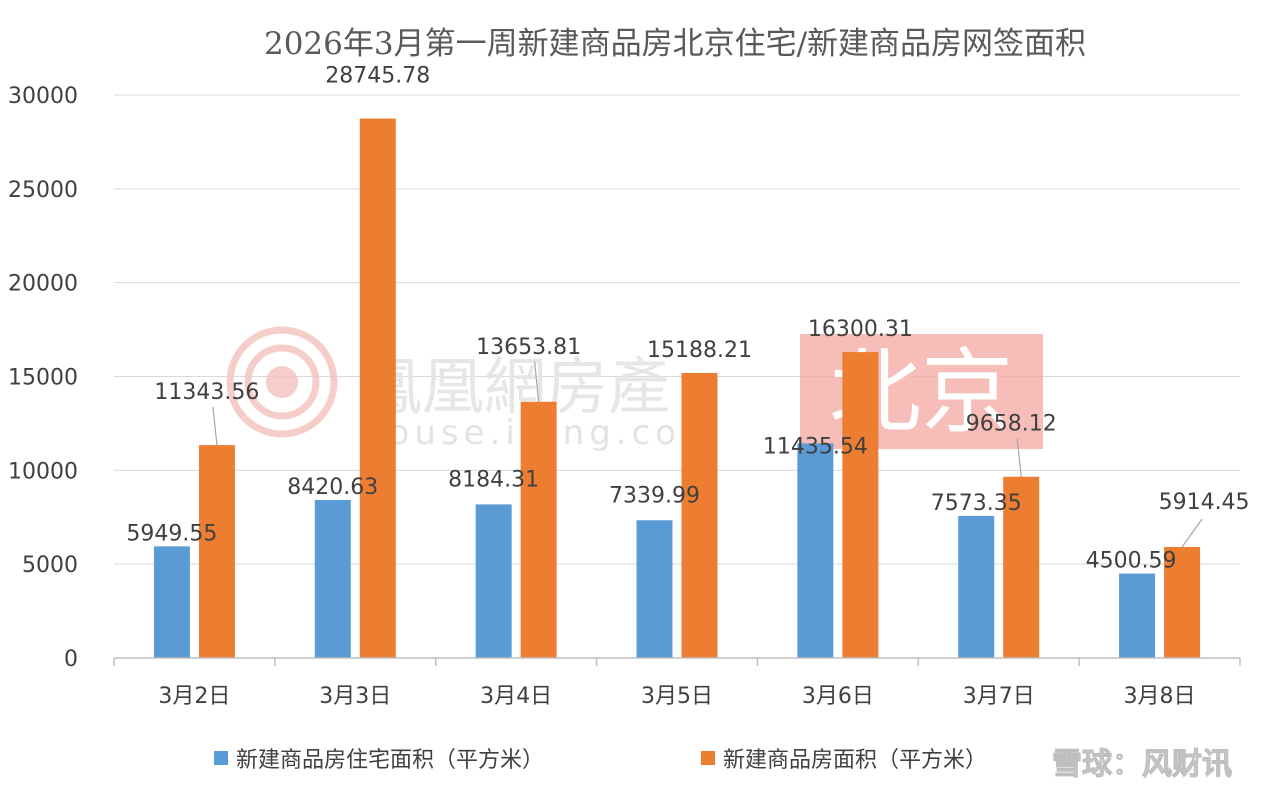 This screenshot has height=806, width=1269. I want to click on data-label-residential-5: 7573.35, so click(976, 503).